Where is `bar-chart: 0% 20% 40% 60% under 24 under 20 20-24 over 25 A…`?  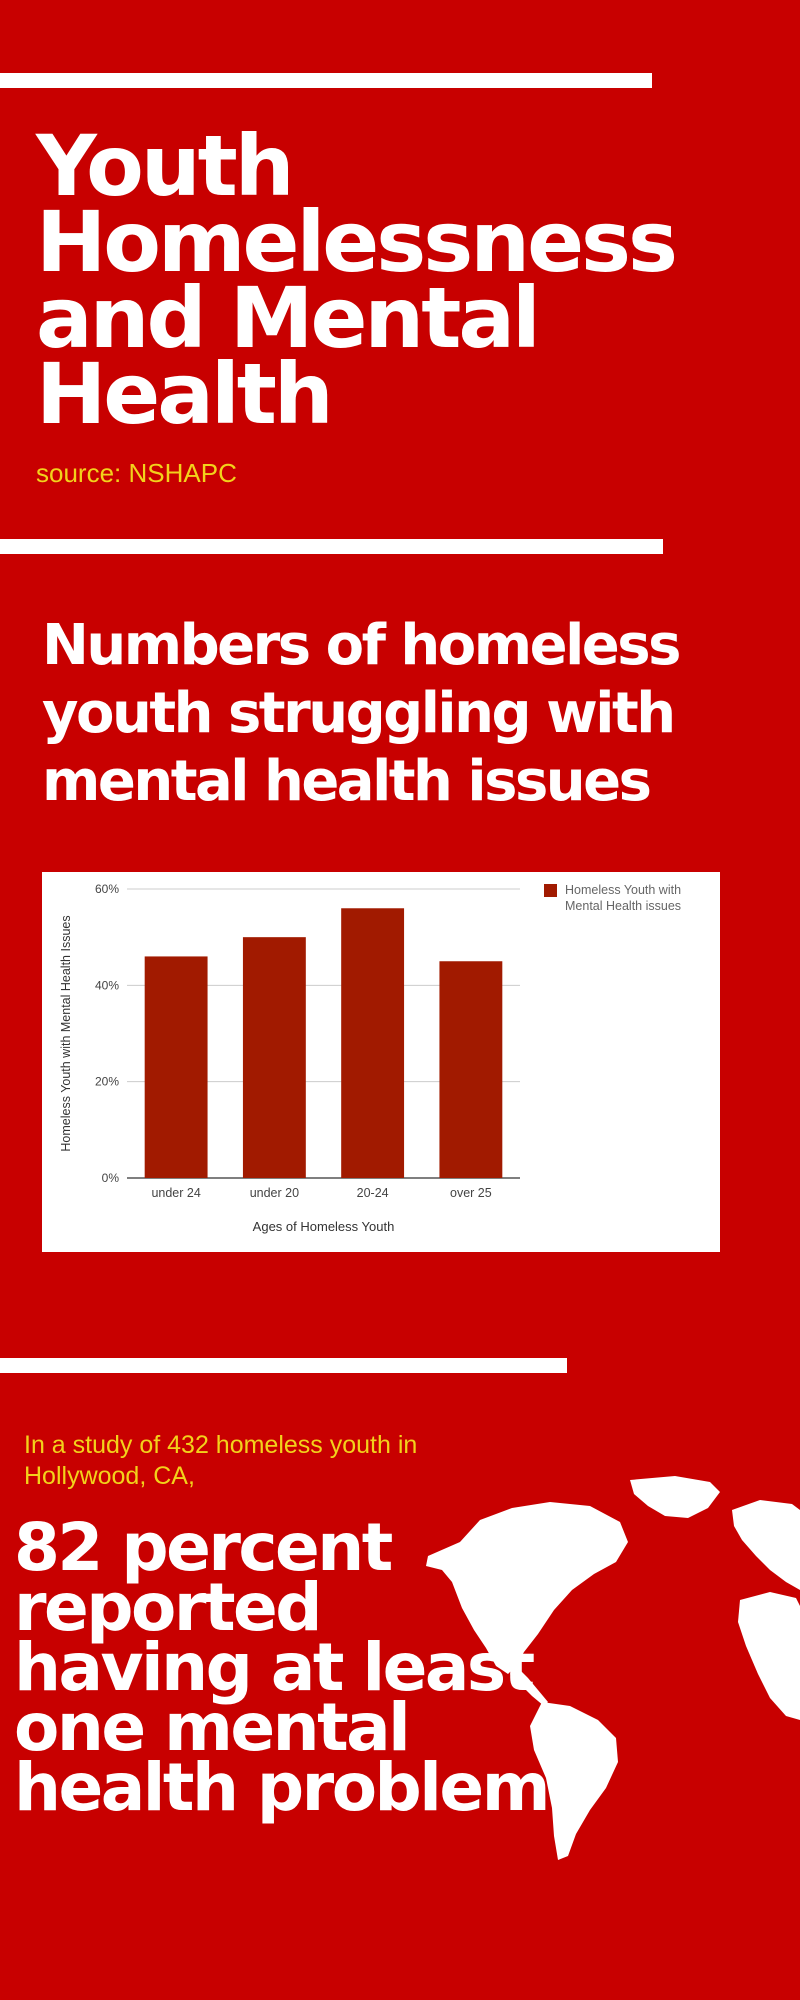
bar-chart: 0% 20% 40% 60% under 24 under 20 20-24 over 25 A… is located at coordinates (370, 1058).